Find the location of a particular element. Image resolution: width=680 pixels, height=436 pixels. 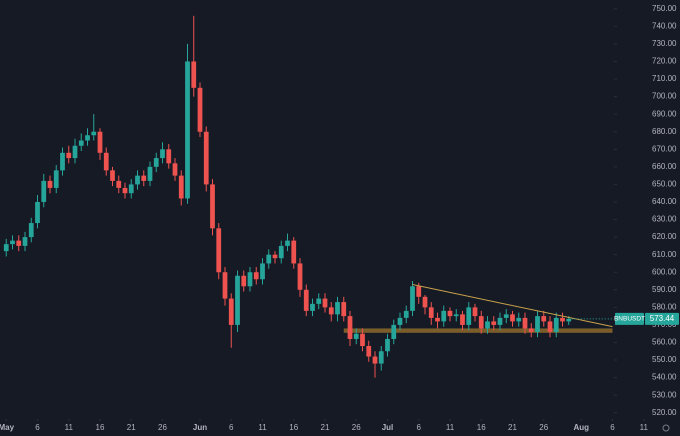

y-tick-label: 600.00 is located at coordinates (664, 271).